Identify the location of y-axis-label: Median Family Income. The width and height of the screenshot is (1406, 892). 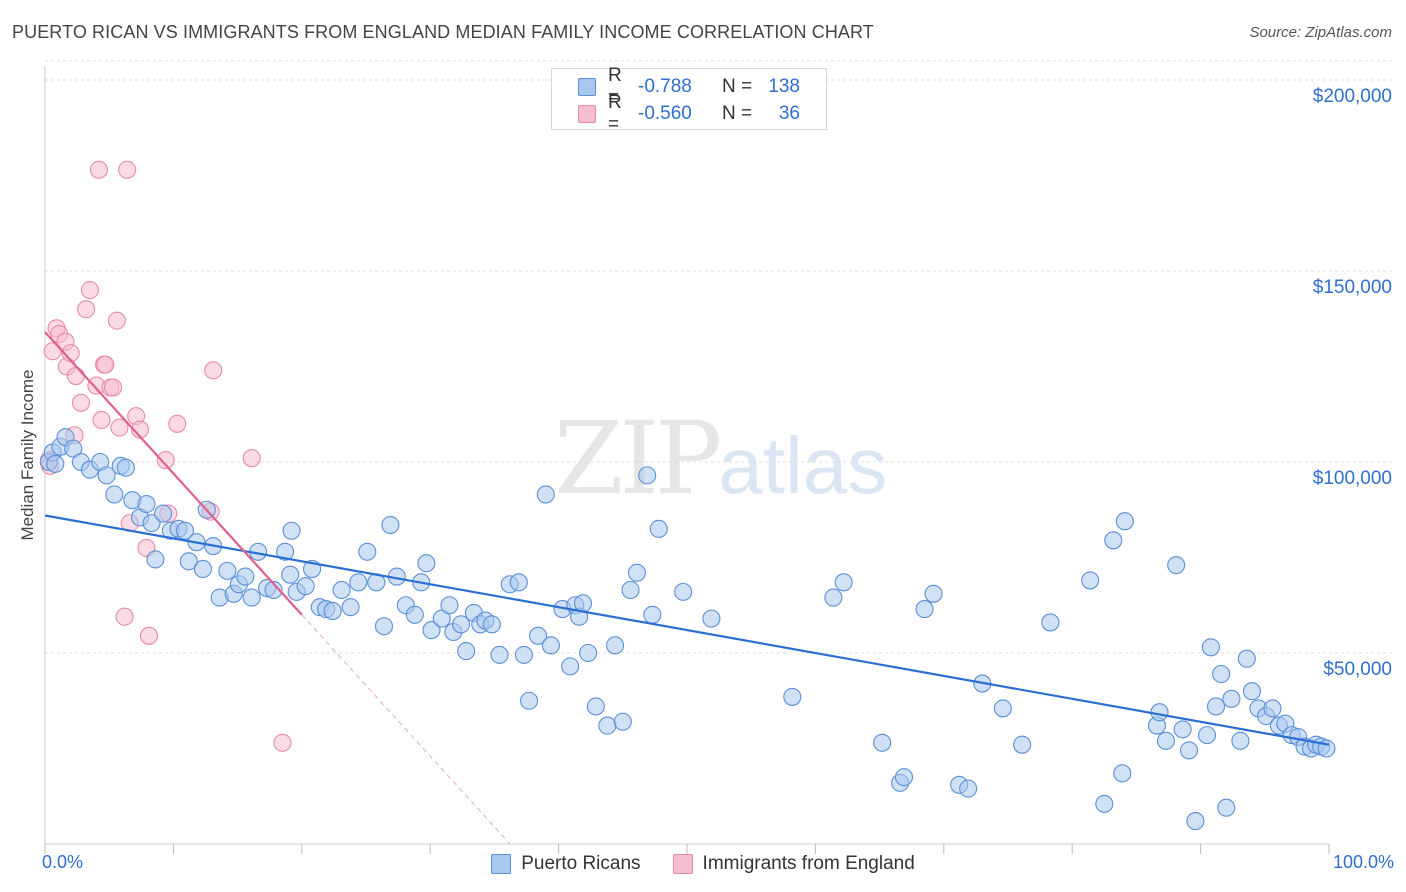
(27, 455).